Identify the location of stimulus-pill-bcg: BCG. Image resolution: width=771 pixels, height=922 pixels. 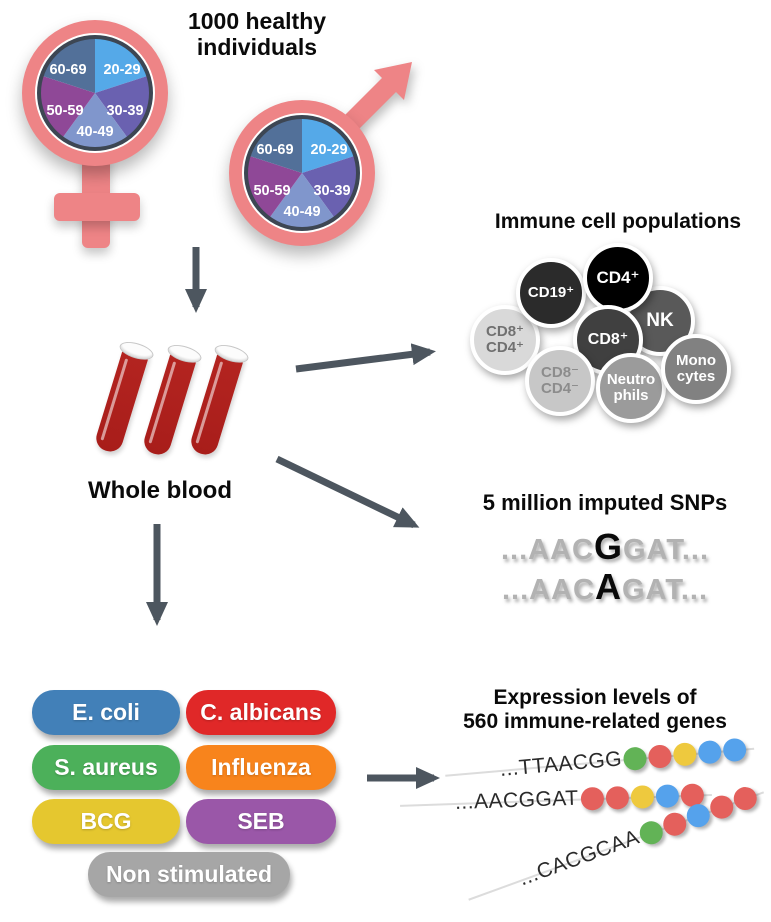
(106, 821).